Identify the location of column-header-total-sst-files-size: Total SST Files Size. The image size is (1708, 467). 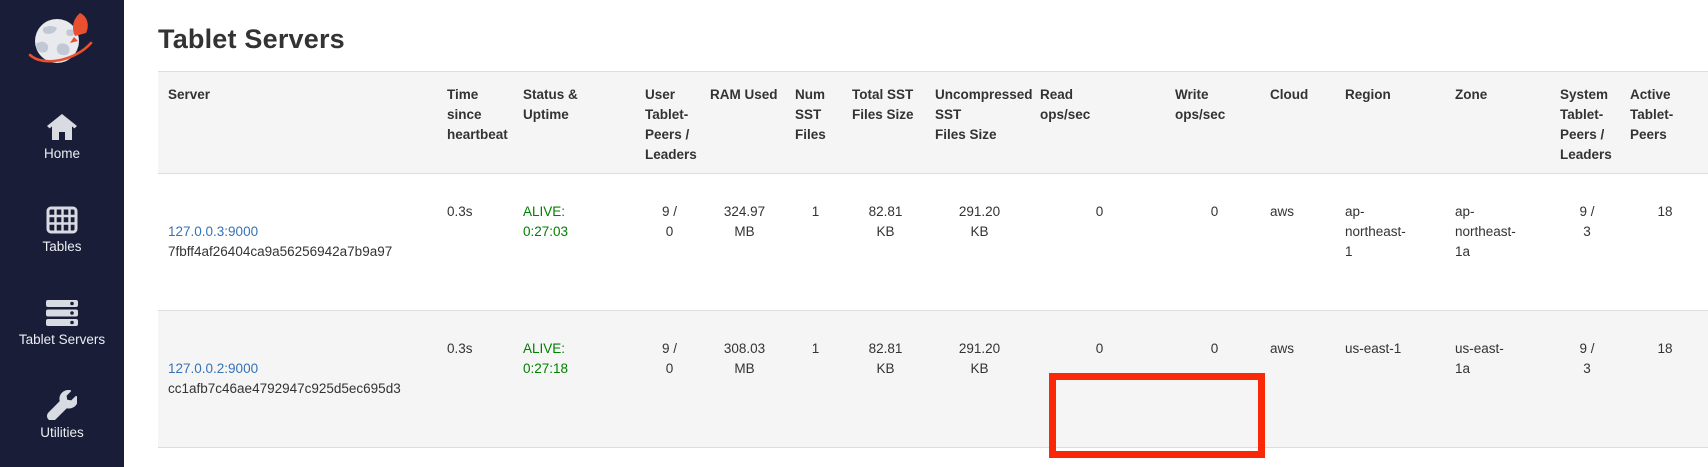
(883, 104).